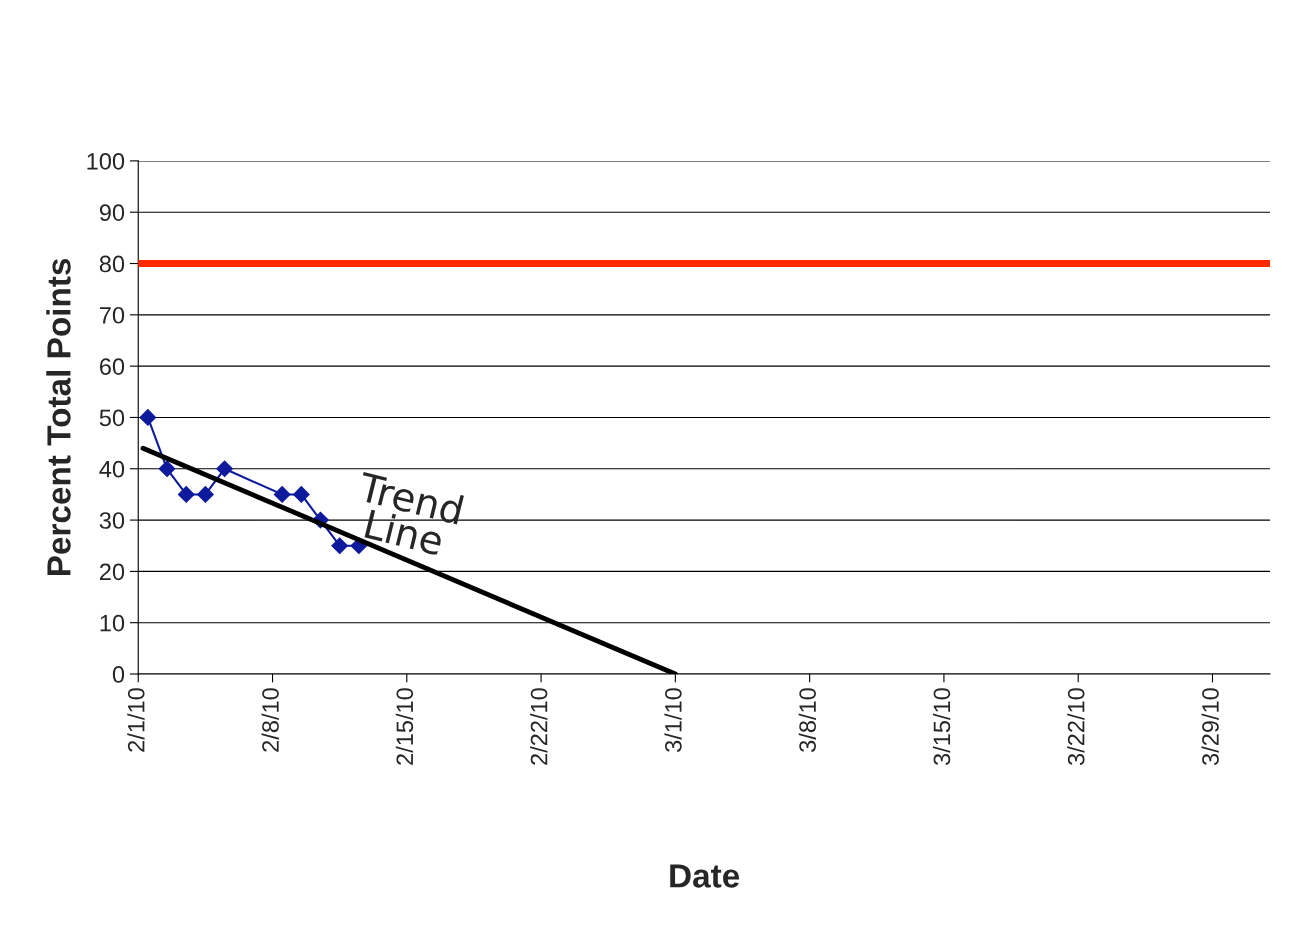 The height and width of the screenshot is (952, 1292). Describe the element at coordinates (539, 726) in the screenshot. I see `x-tick-label: 2/22/10` at that location.